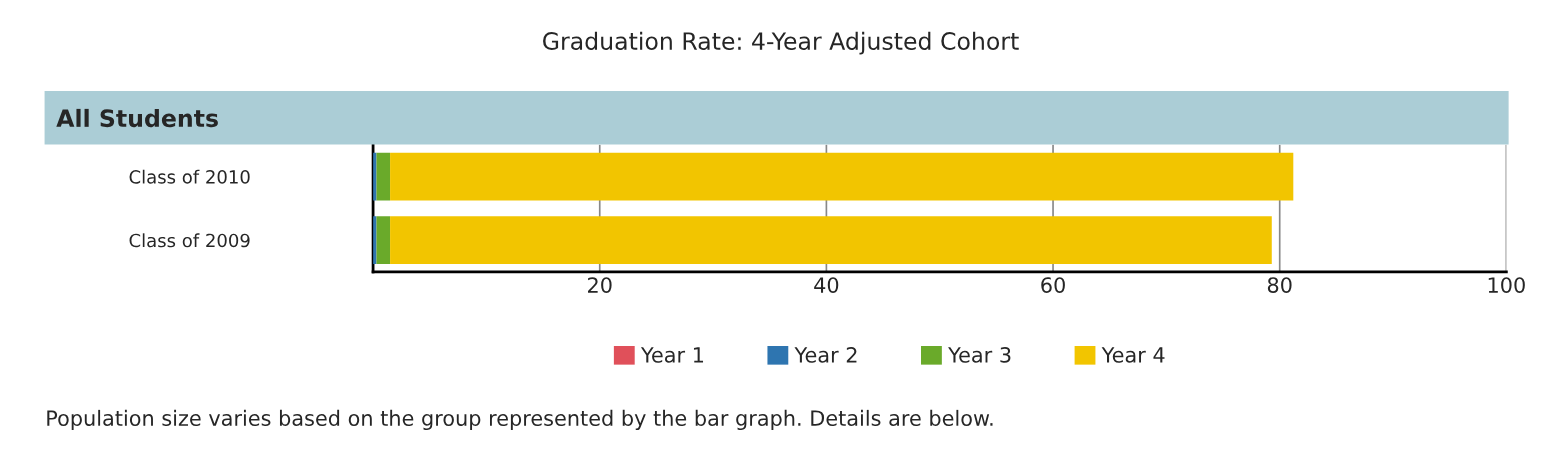  I want to click on x-tick-label: 80, so click(1279, 285).